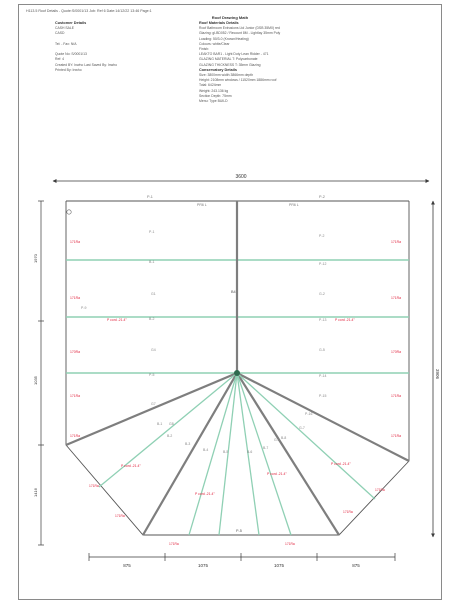  I want to click on ridge-label-right: P-2, so click(322, 197).